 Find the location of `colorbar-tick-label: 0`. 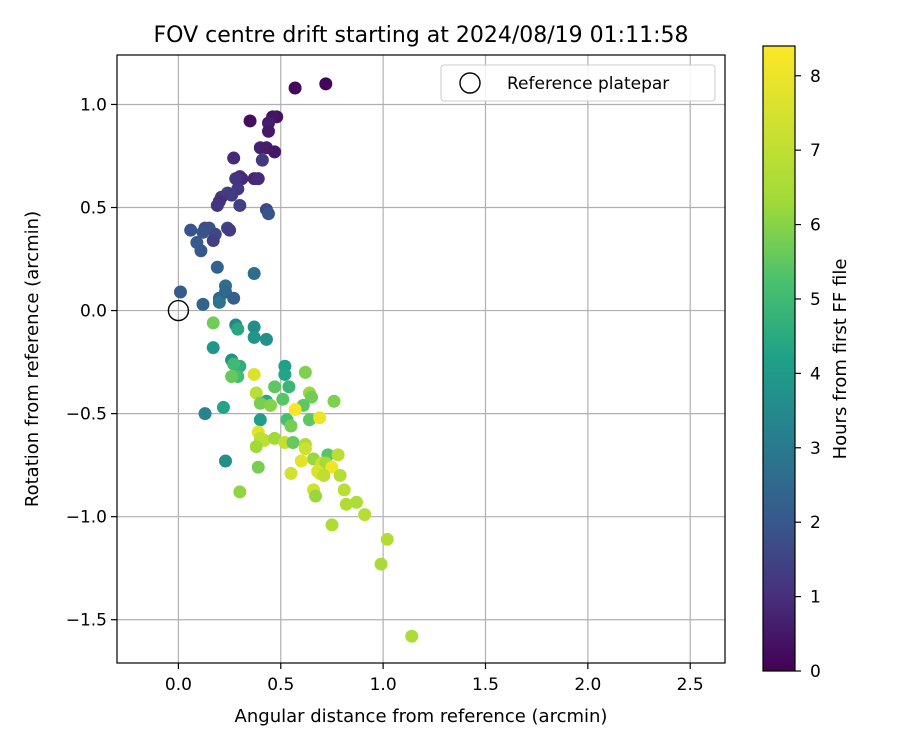

colorbar-tick-label: 0 is located at coordinates (815, 672).